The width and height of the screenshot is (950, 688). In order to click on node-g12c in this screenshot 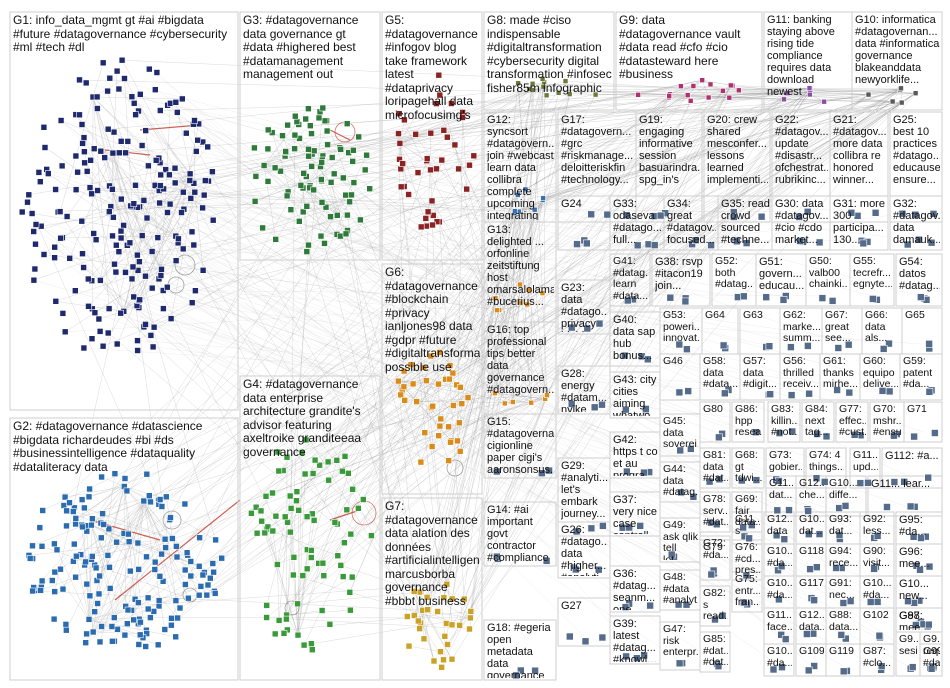, I will do `click(784, 539)`.